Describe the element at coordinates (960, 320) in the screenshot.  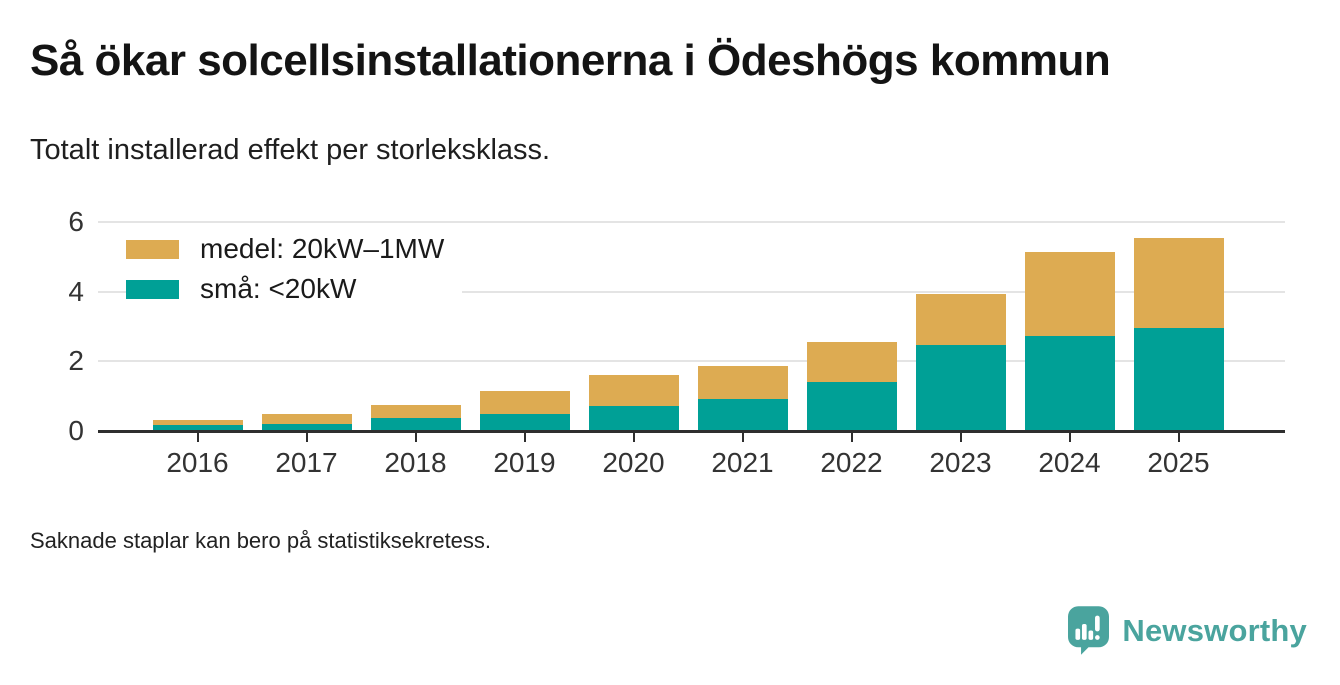
I see `bar-2023-medel` at that location.